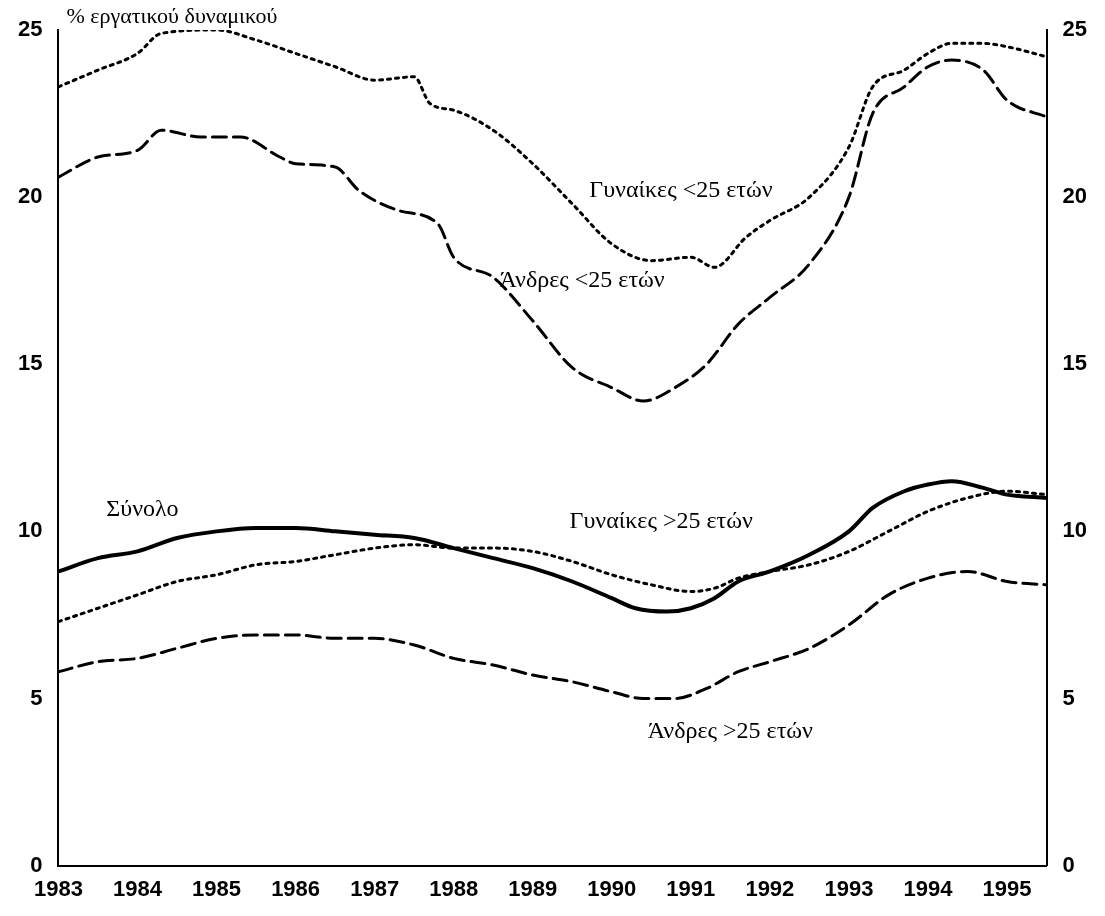 This screenshot has width=1105, height=916. I want to click on y-tick-label: 10, so click(30, 530).